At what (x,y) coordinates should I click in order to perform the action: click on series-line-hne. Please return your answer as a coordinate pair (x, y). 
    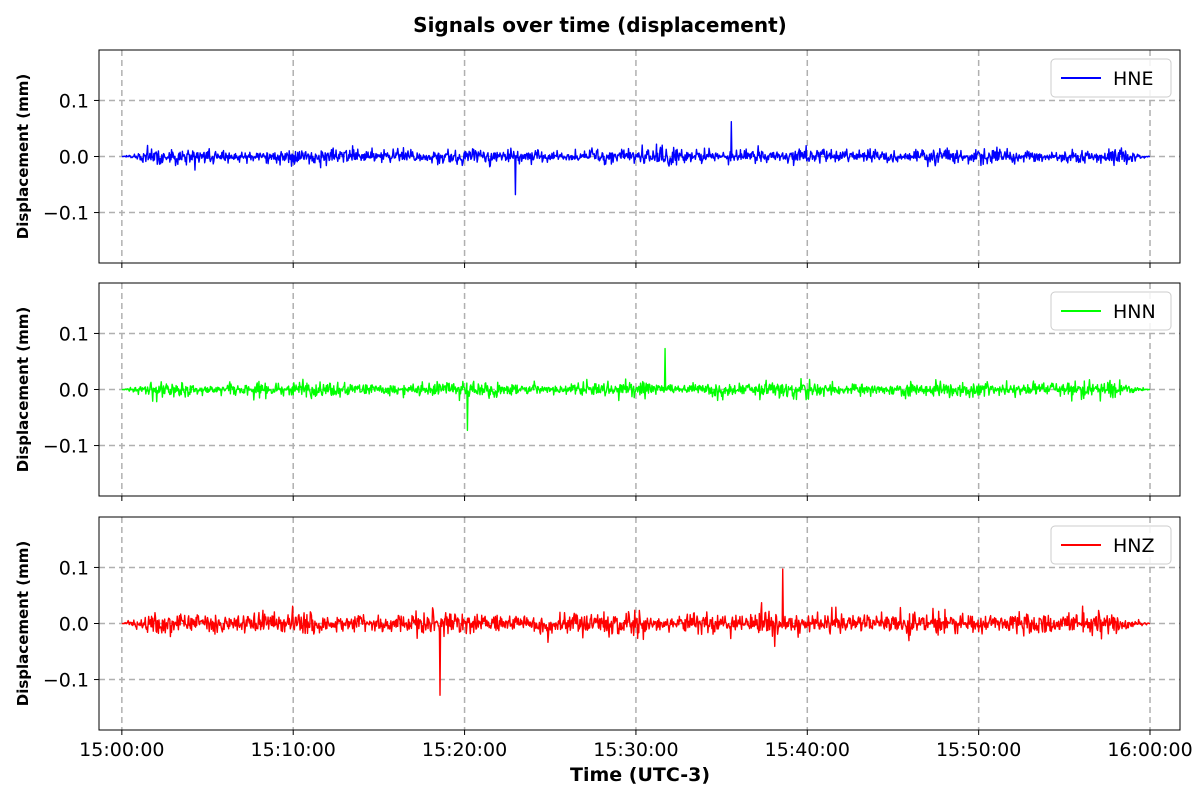
    Looking at the image, I should click on (636, 158).